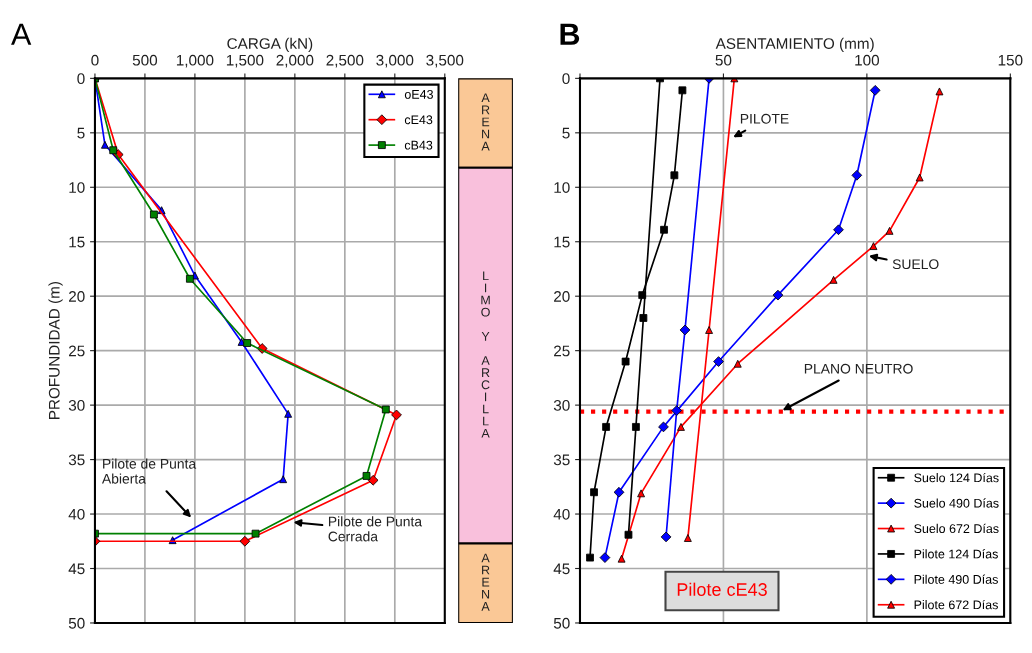 This screenshot has height=653, width=1032. I want to click on legend-label: Suelo 490 Días, so click(956, 503).